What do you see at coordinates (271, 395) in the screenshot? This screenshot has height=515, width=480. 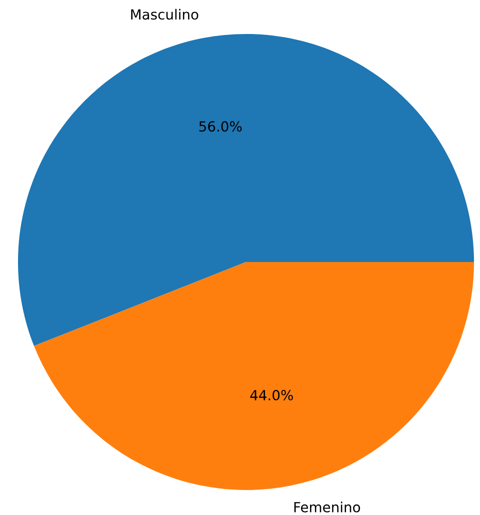 I see `data-label: 44.0%` at bounding box center [271, 395].